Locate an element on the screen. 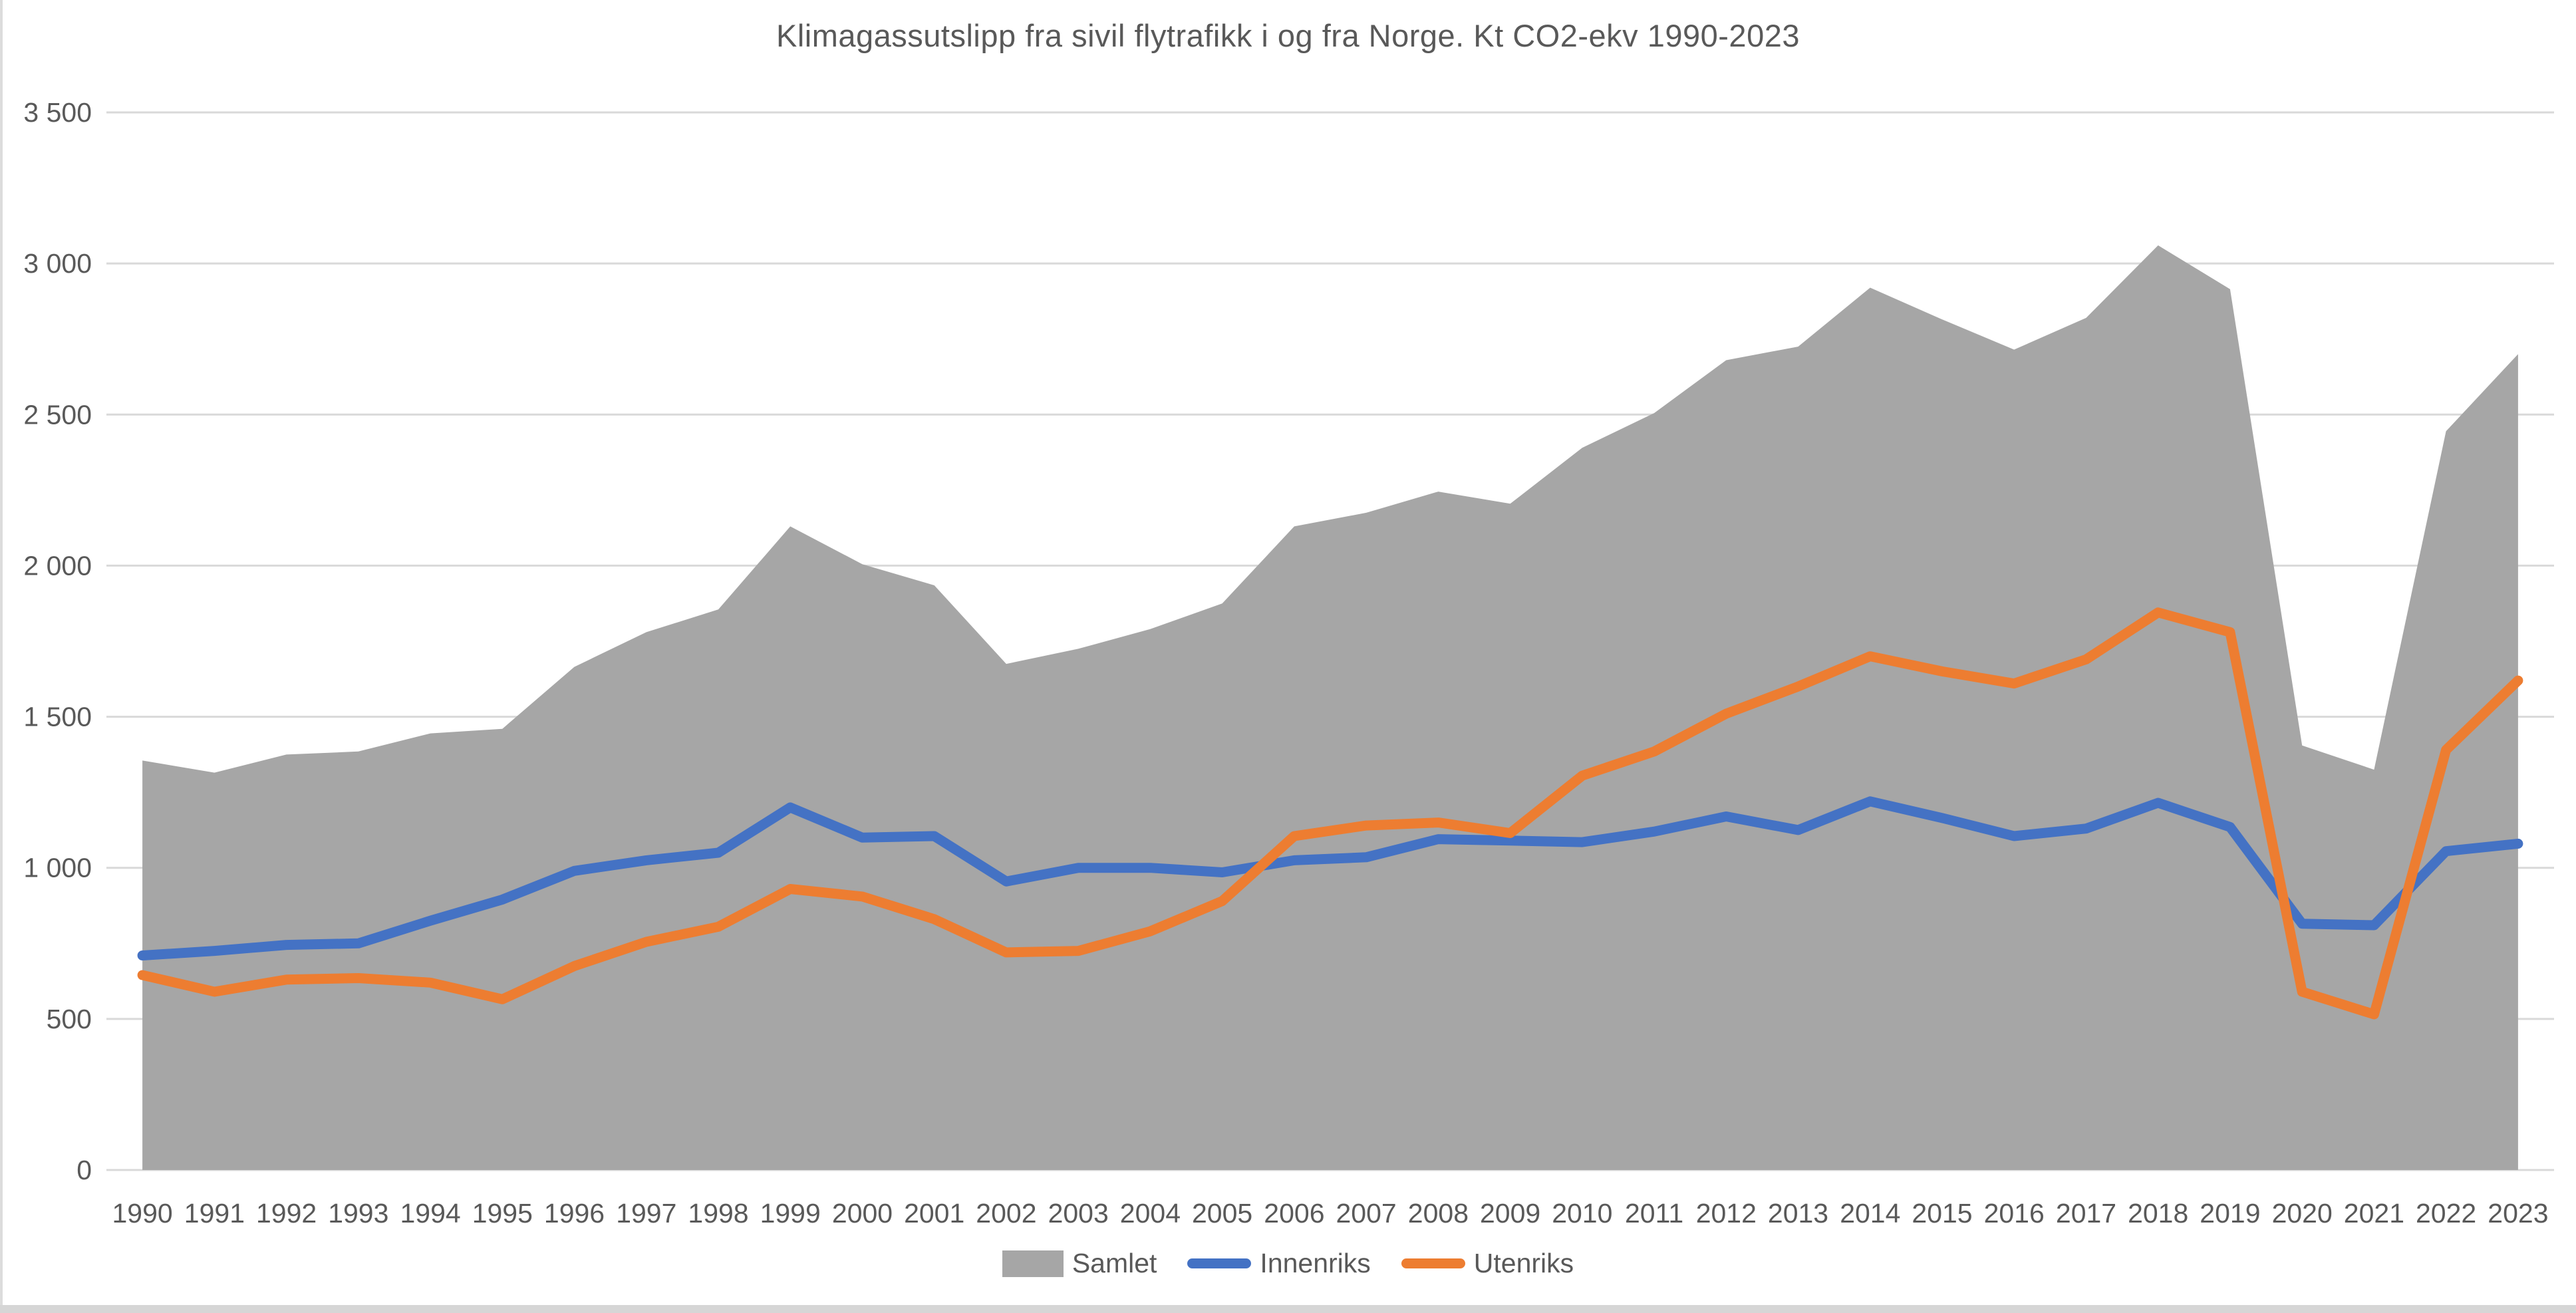 The width and height of the screenshot is (2576, 1313). x-axis-label: 2001 is located at coordinates (934, 1214).